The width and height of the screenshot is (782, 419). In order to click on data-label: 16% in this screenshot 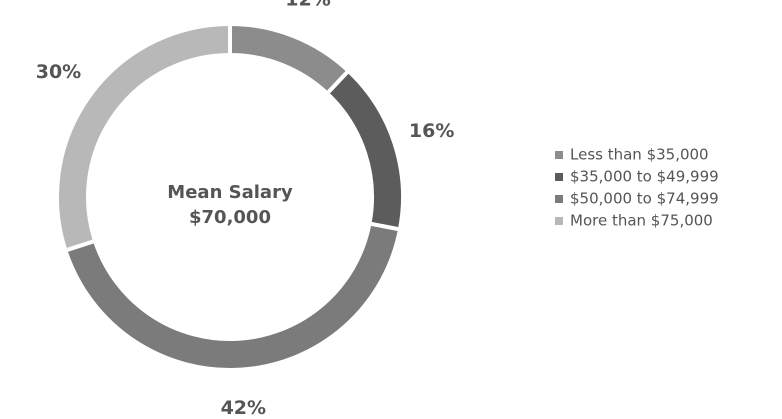, I will do `click(431, 131)`.